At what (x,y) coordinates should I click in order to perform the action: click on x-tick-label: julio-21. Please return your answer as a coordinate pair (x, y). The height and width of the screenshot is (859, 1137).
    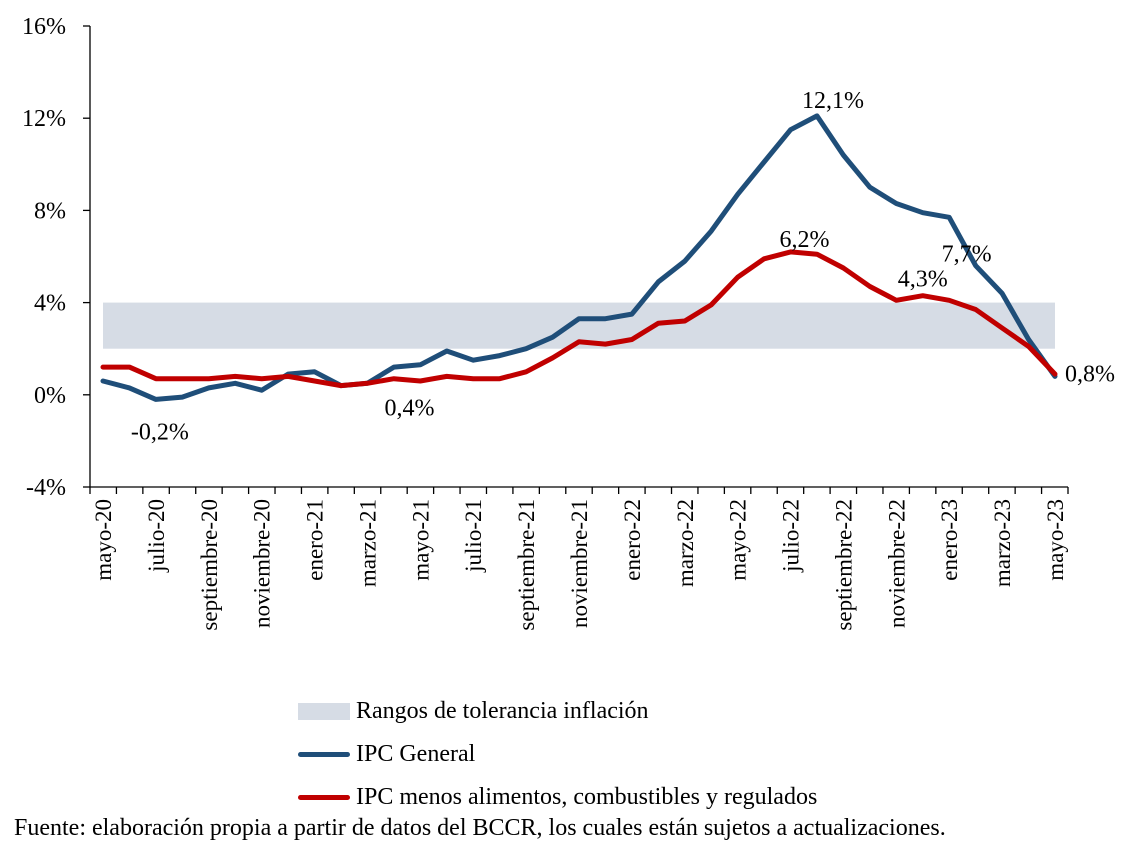
    Looking at the image, I should click on (473, 536).